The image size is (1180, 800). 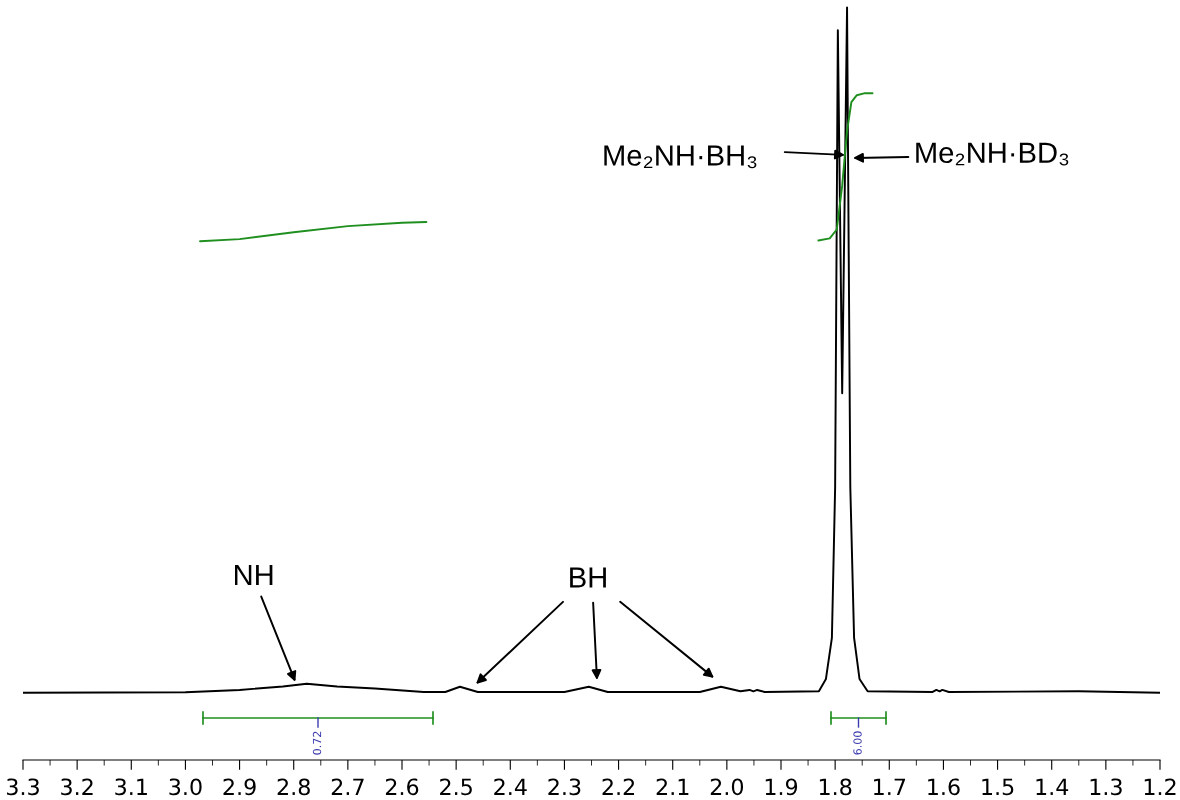 I want to click on x-tick-label: 3.0, so click(x=185, y=787).